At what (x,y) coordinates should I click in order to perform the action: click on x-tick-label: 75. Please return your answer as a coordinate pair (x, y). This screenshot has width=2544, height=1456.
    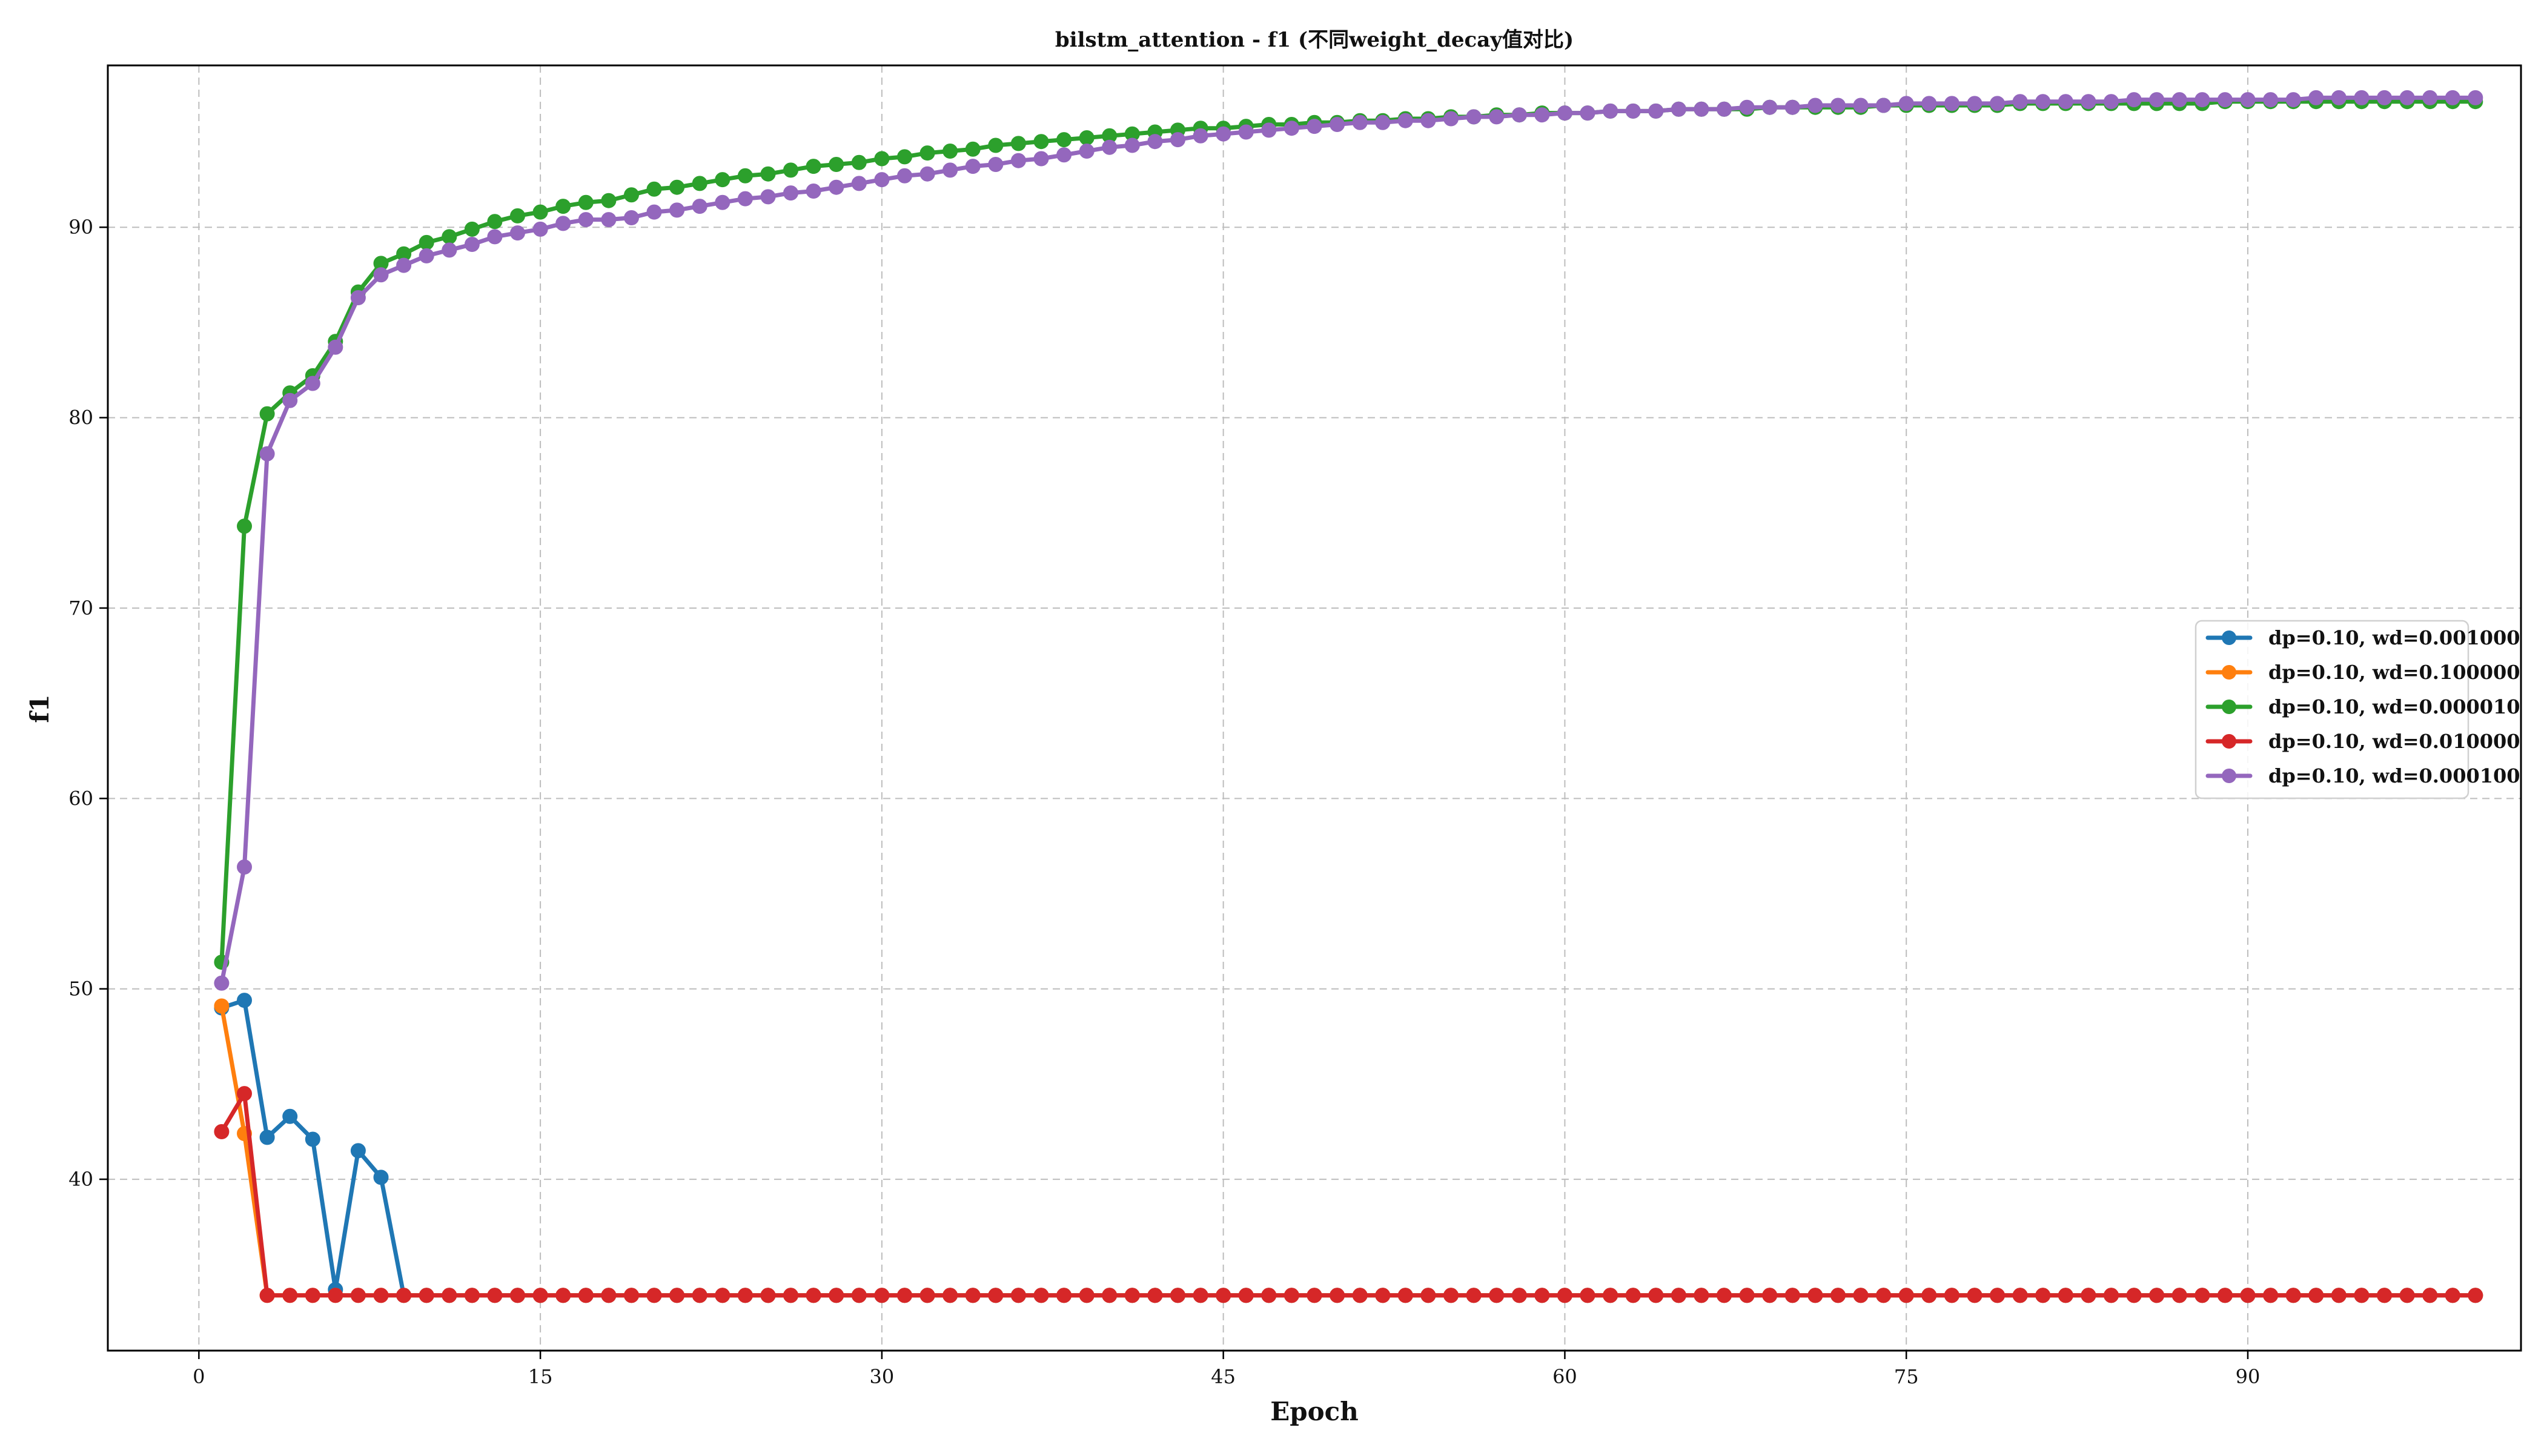
    Looking at the image, I should click on (1906, 1376).